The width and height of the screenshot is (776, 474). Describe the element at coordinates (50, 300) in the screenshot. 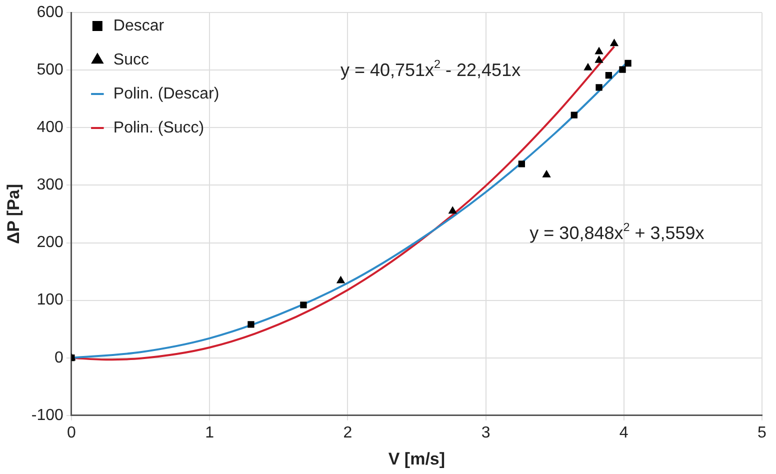

I see `y-tick-label: 100` at that location.